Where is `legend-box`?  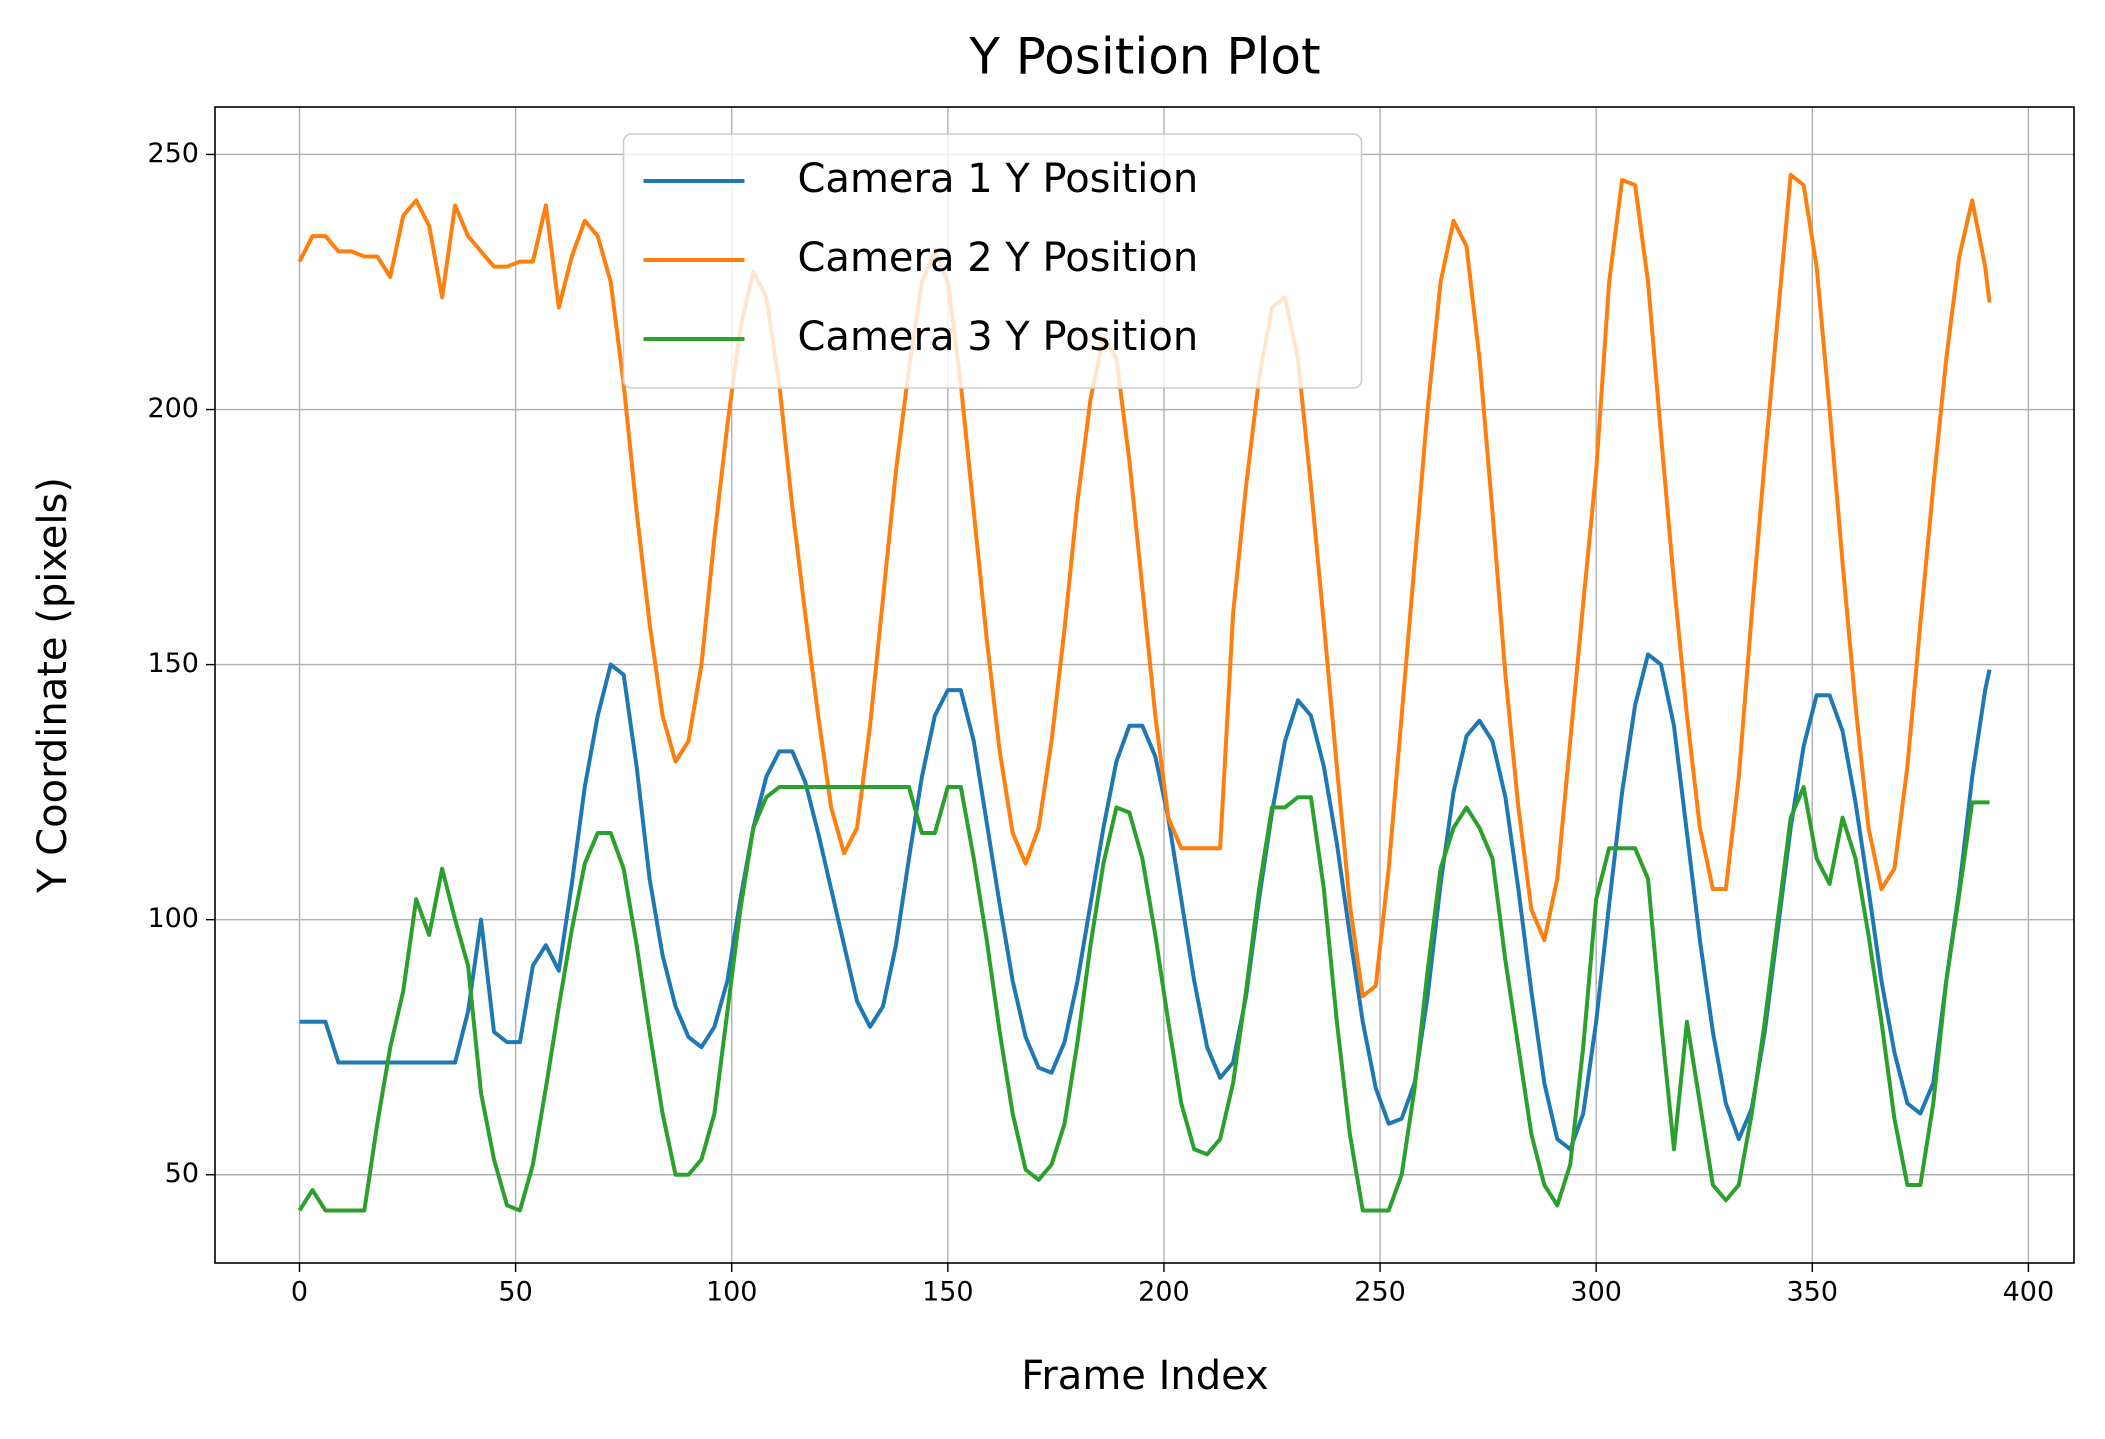
legend-box is located at coordinates (992, 261).